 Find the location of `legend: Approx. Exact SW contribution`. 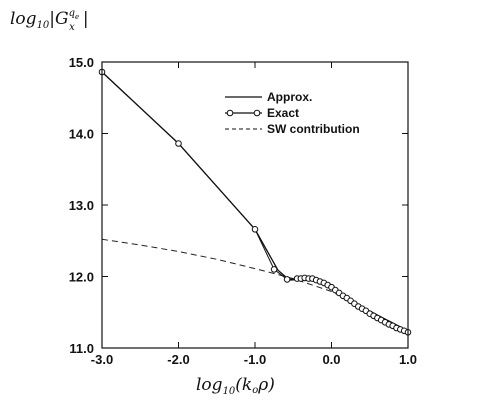

legend: Approx. Exact SW contribution is located at coordinates (292, 113).